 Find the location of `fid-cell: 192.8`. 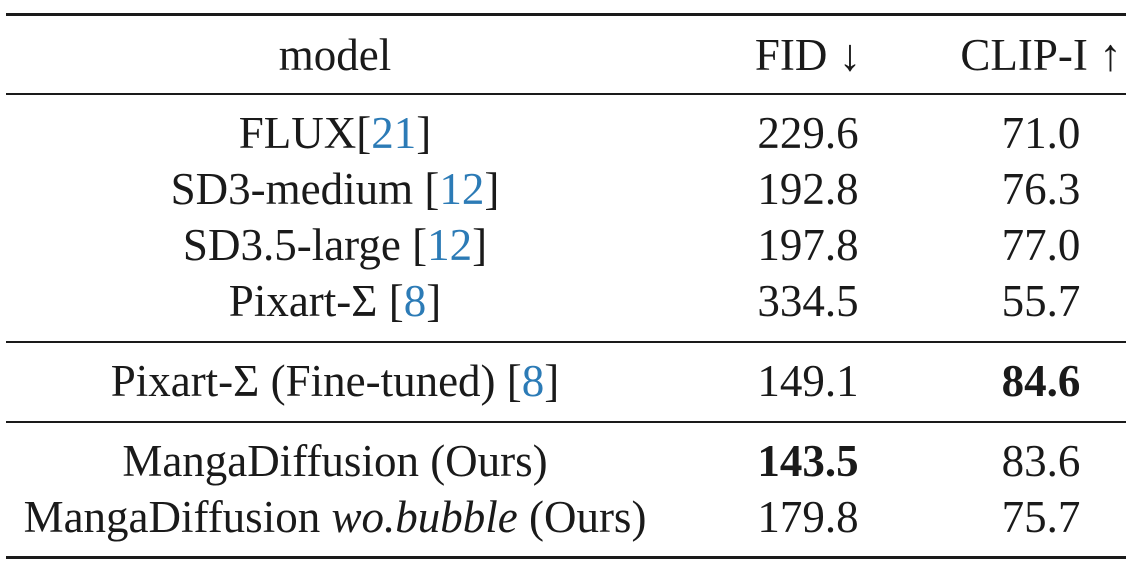

fid-cell: 192.8 is located at coordinates (808, 189).